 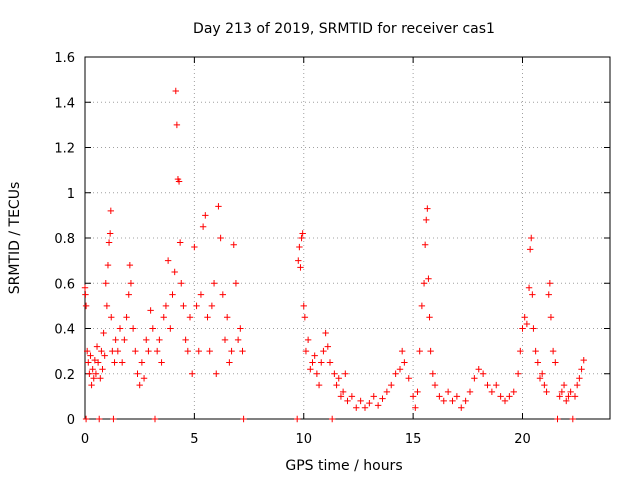 I want to click on y-tick-label: 1.6, so click(x=64, y=58).